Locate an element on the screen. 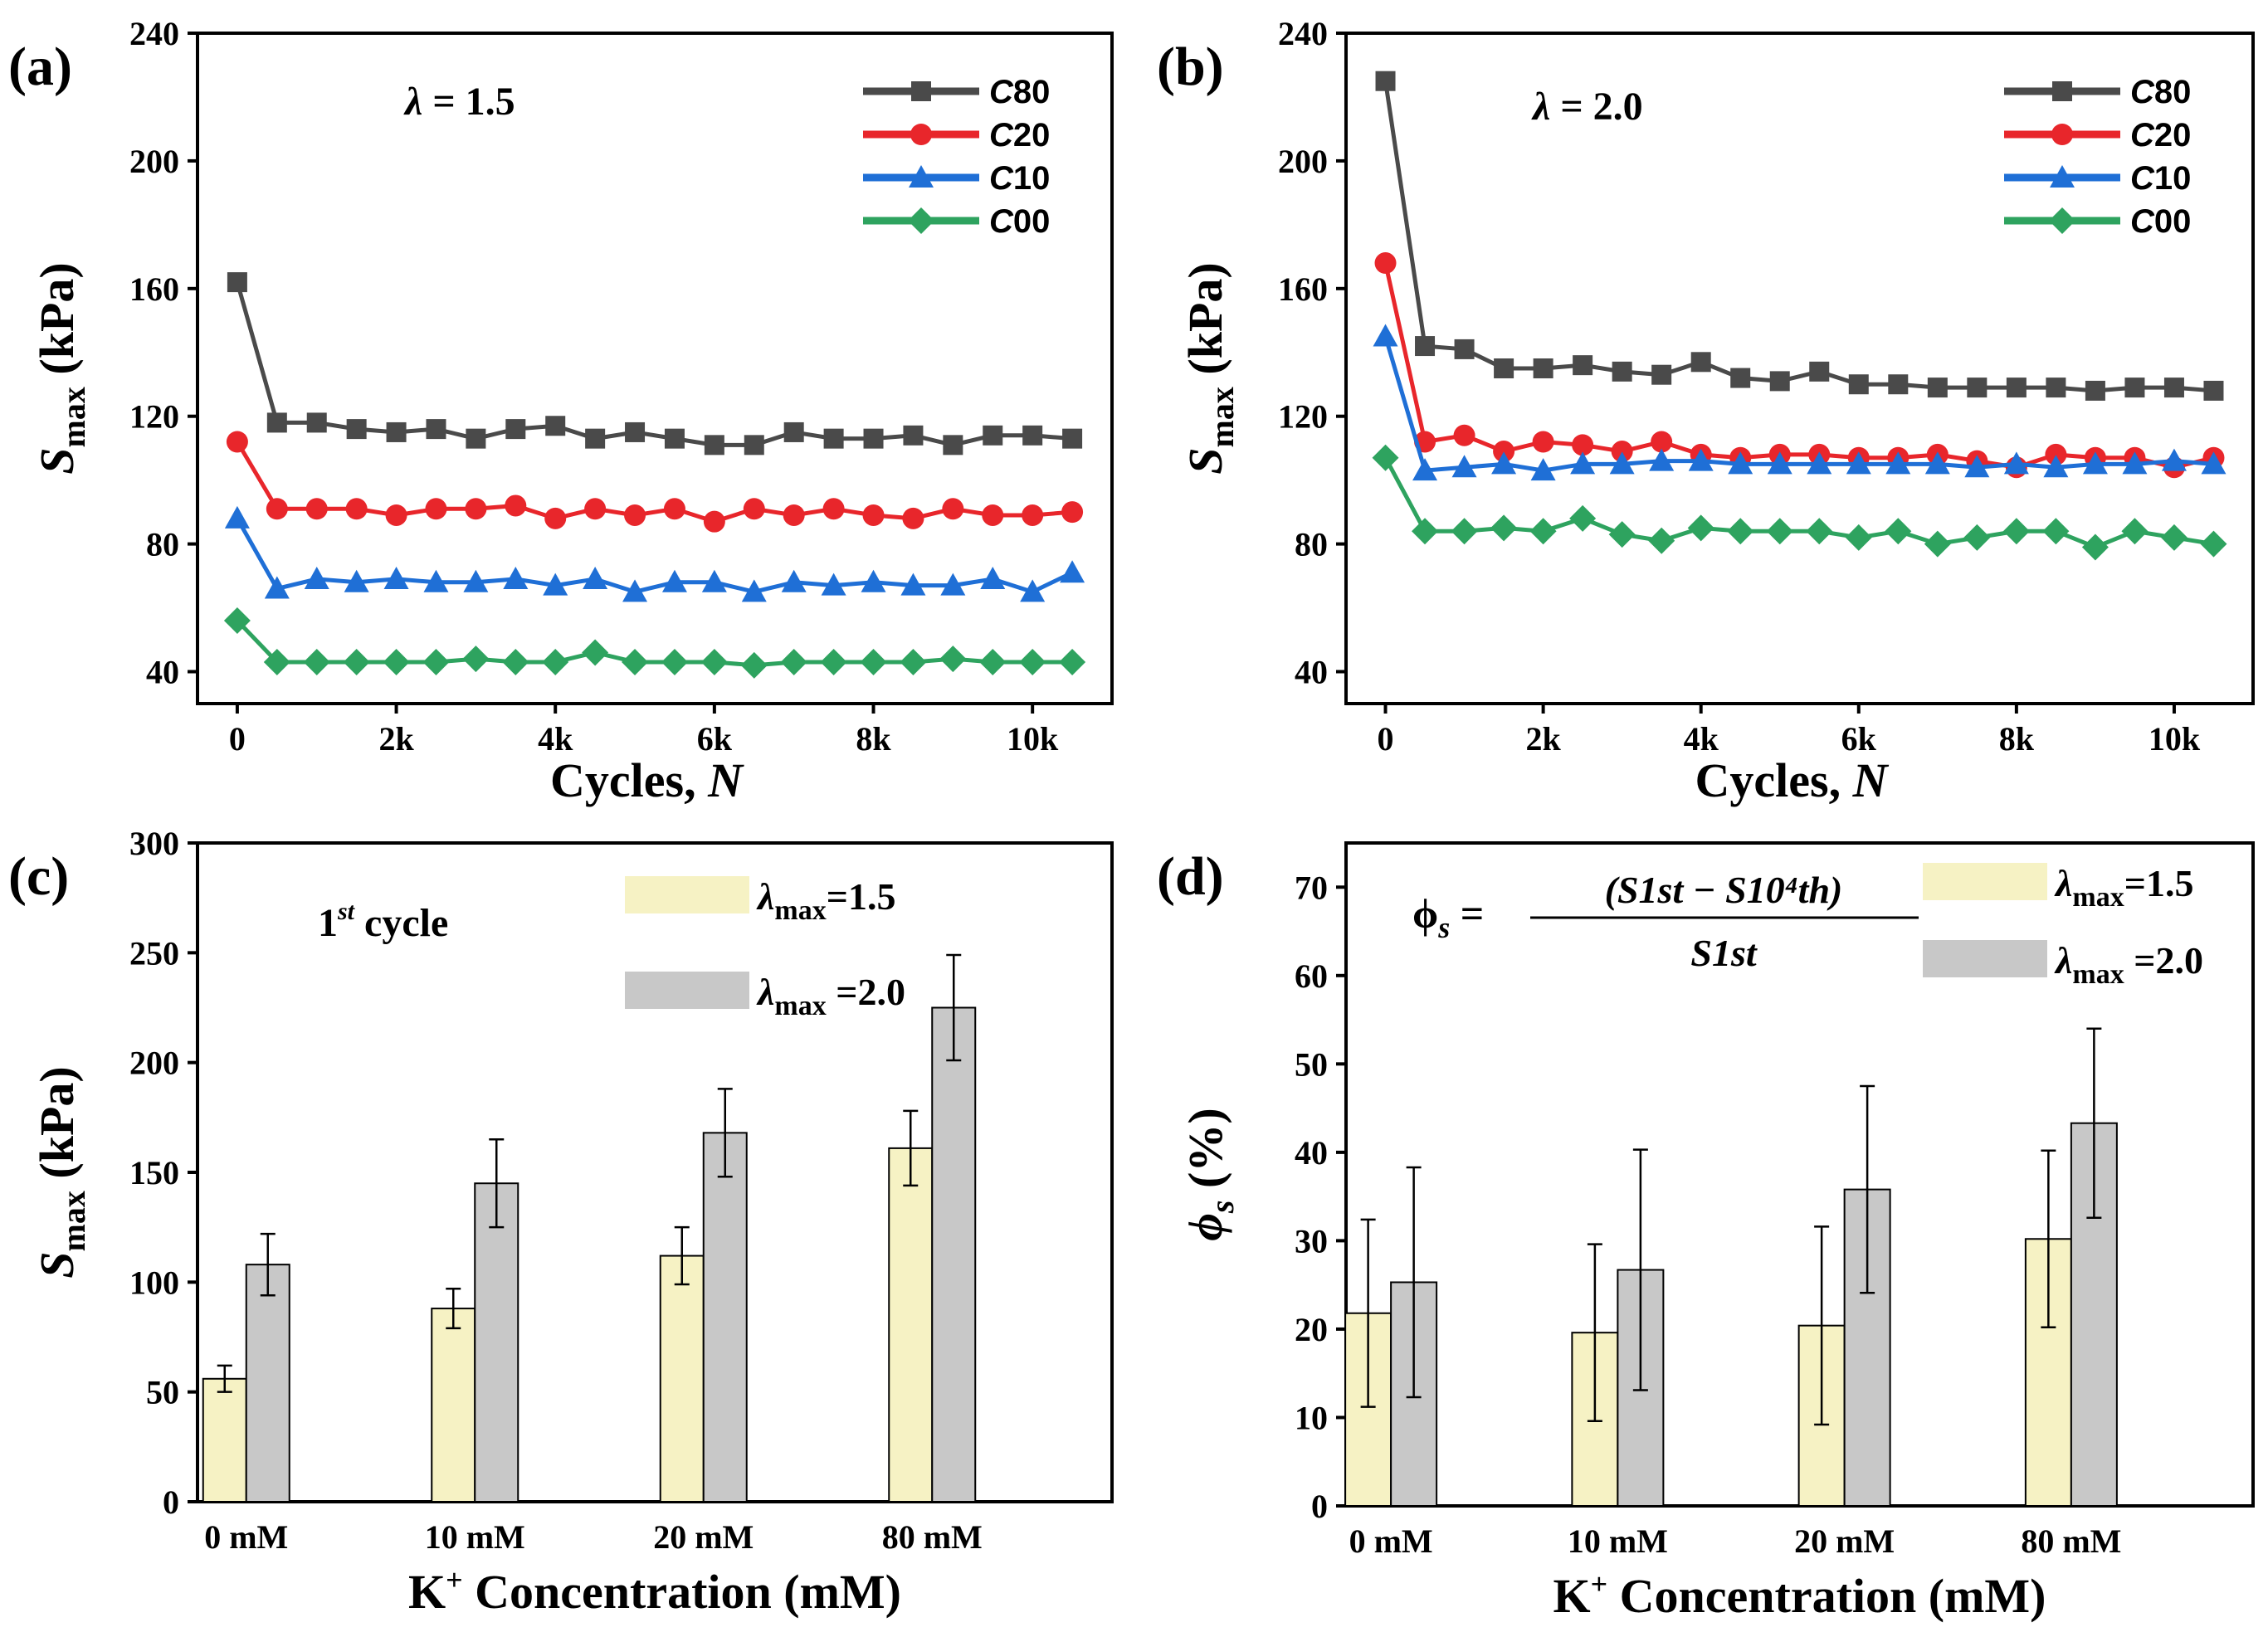 The height and width of the screenshot is (1632, 2268). category-label: 0 mM is located at coordinates (1391, 1541).